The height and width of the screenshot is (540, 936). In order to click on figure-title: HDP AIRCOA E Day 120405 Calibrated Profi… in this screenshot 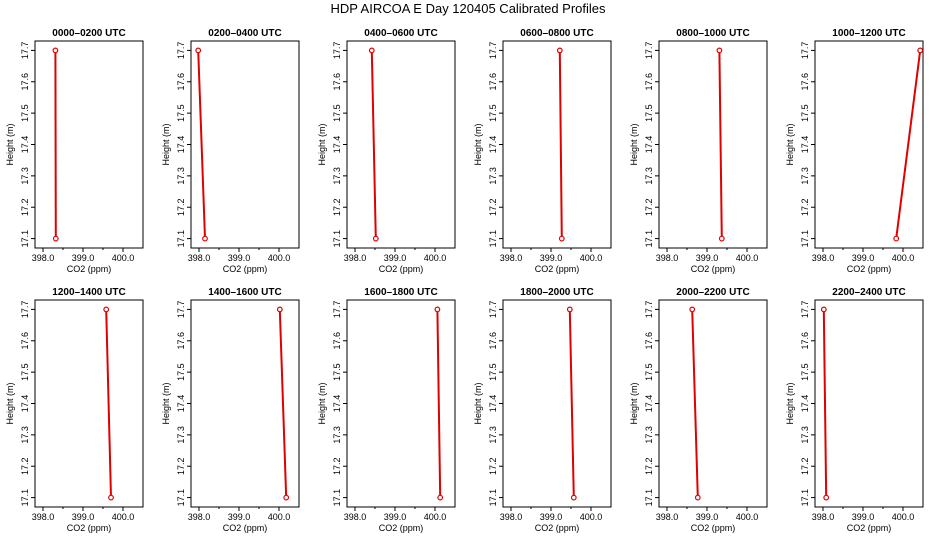, I will do `click(468, 8)`.